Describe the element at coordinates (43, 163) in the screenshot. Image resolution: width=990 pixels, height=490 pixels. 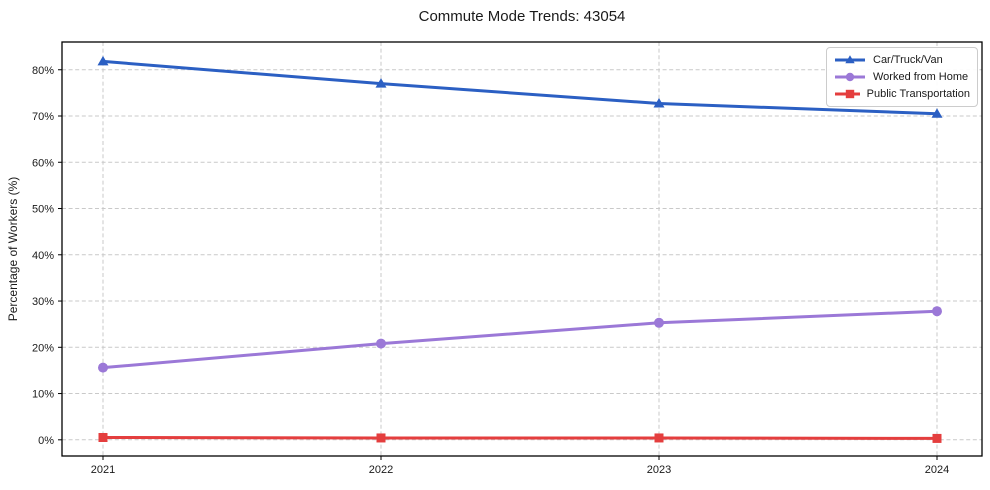
I see `y-tick-label: 60%` at that location.